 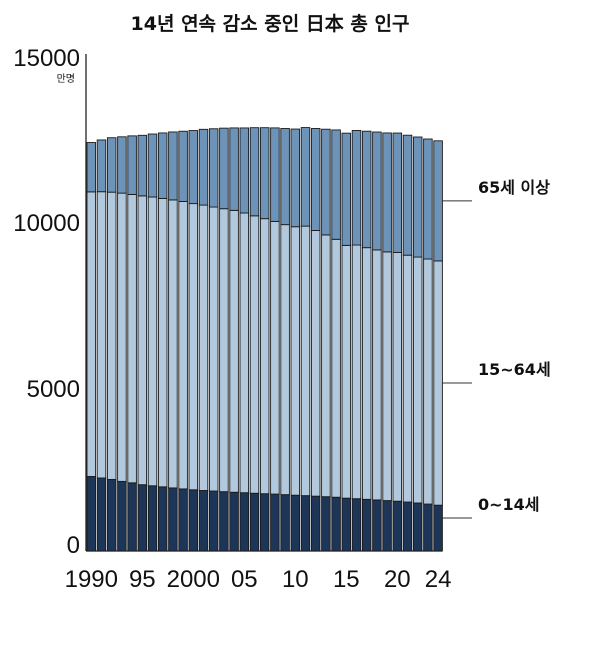 What do you see at coordinates (514, 187) in the screenshot?
I see `legend-label-2: 65세 이상` at bounding box center [514, 187].